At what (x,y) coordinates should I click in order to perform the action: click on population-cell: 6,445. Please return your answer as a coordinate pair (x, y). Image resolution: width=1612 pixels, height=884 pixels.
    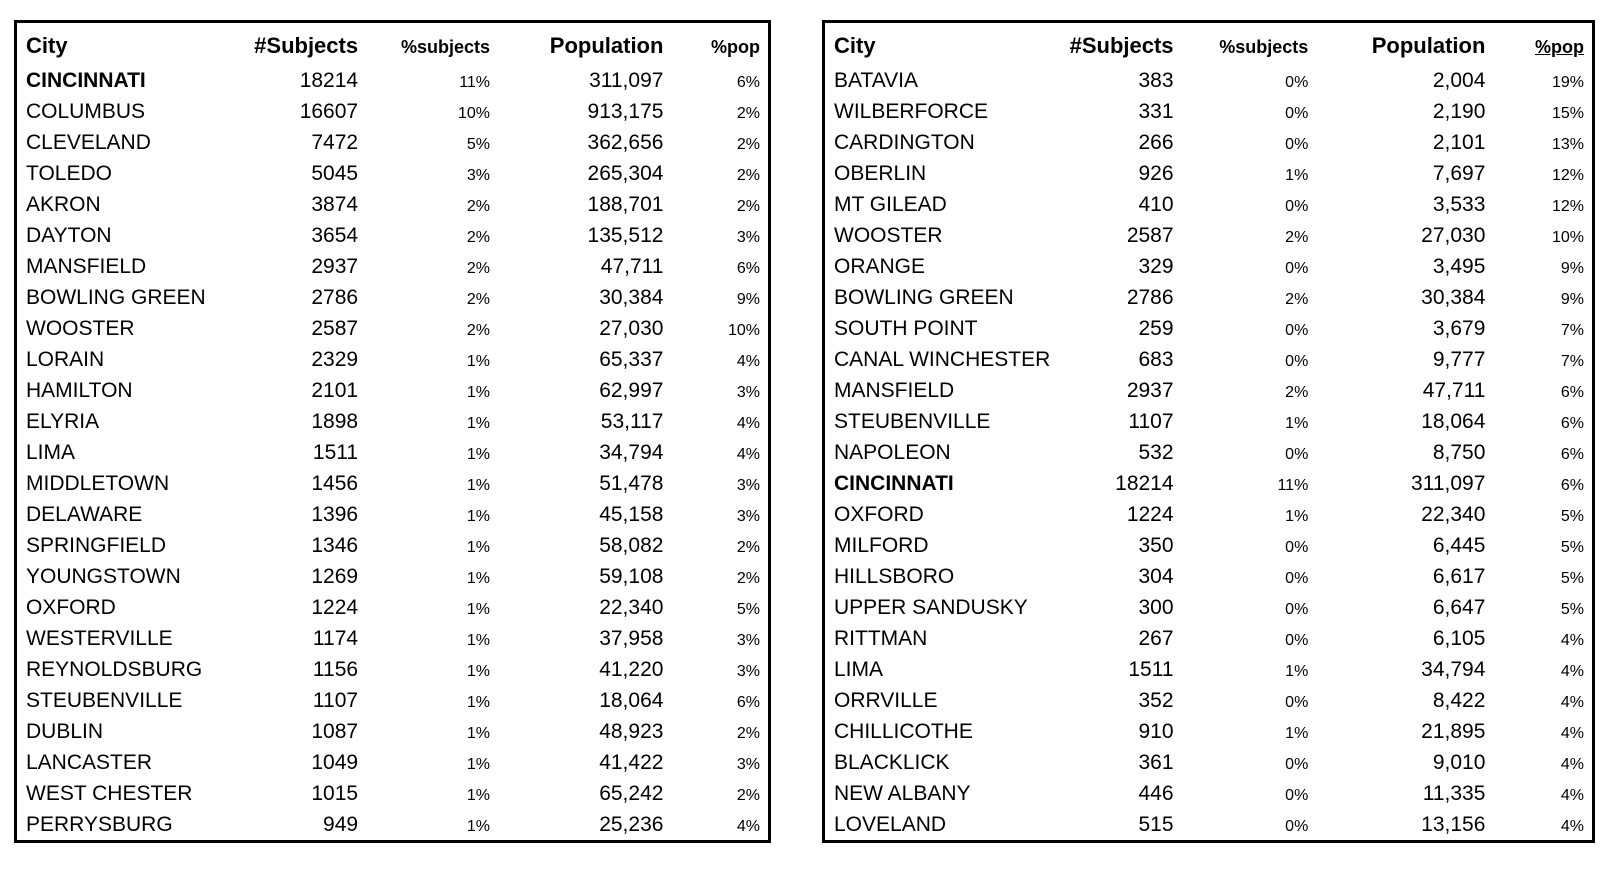
    Looking at the image, I should click on (1459, 545).